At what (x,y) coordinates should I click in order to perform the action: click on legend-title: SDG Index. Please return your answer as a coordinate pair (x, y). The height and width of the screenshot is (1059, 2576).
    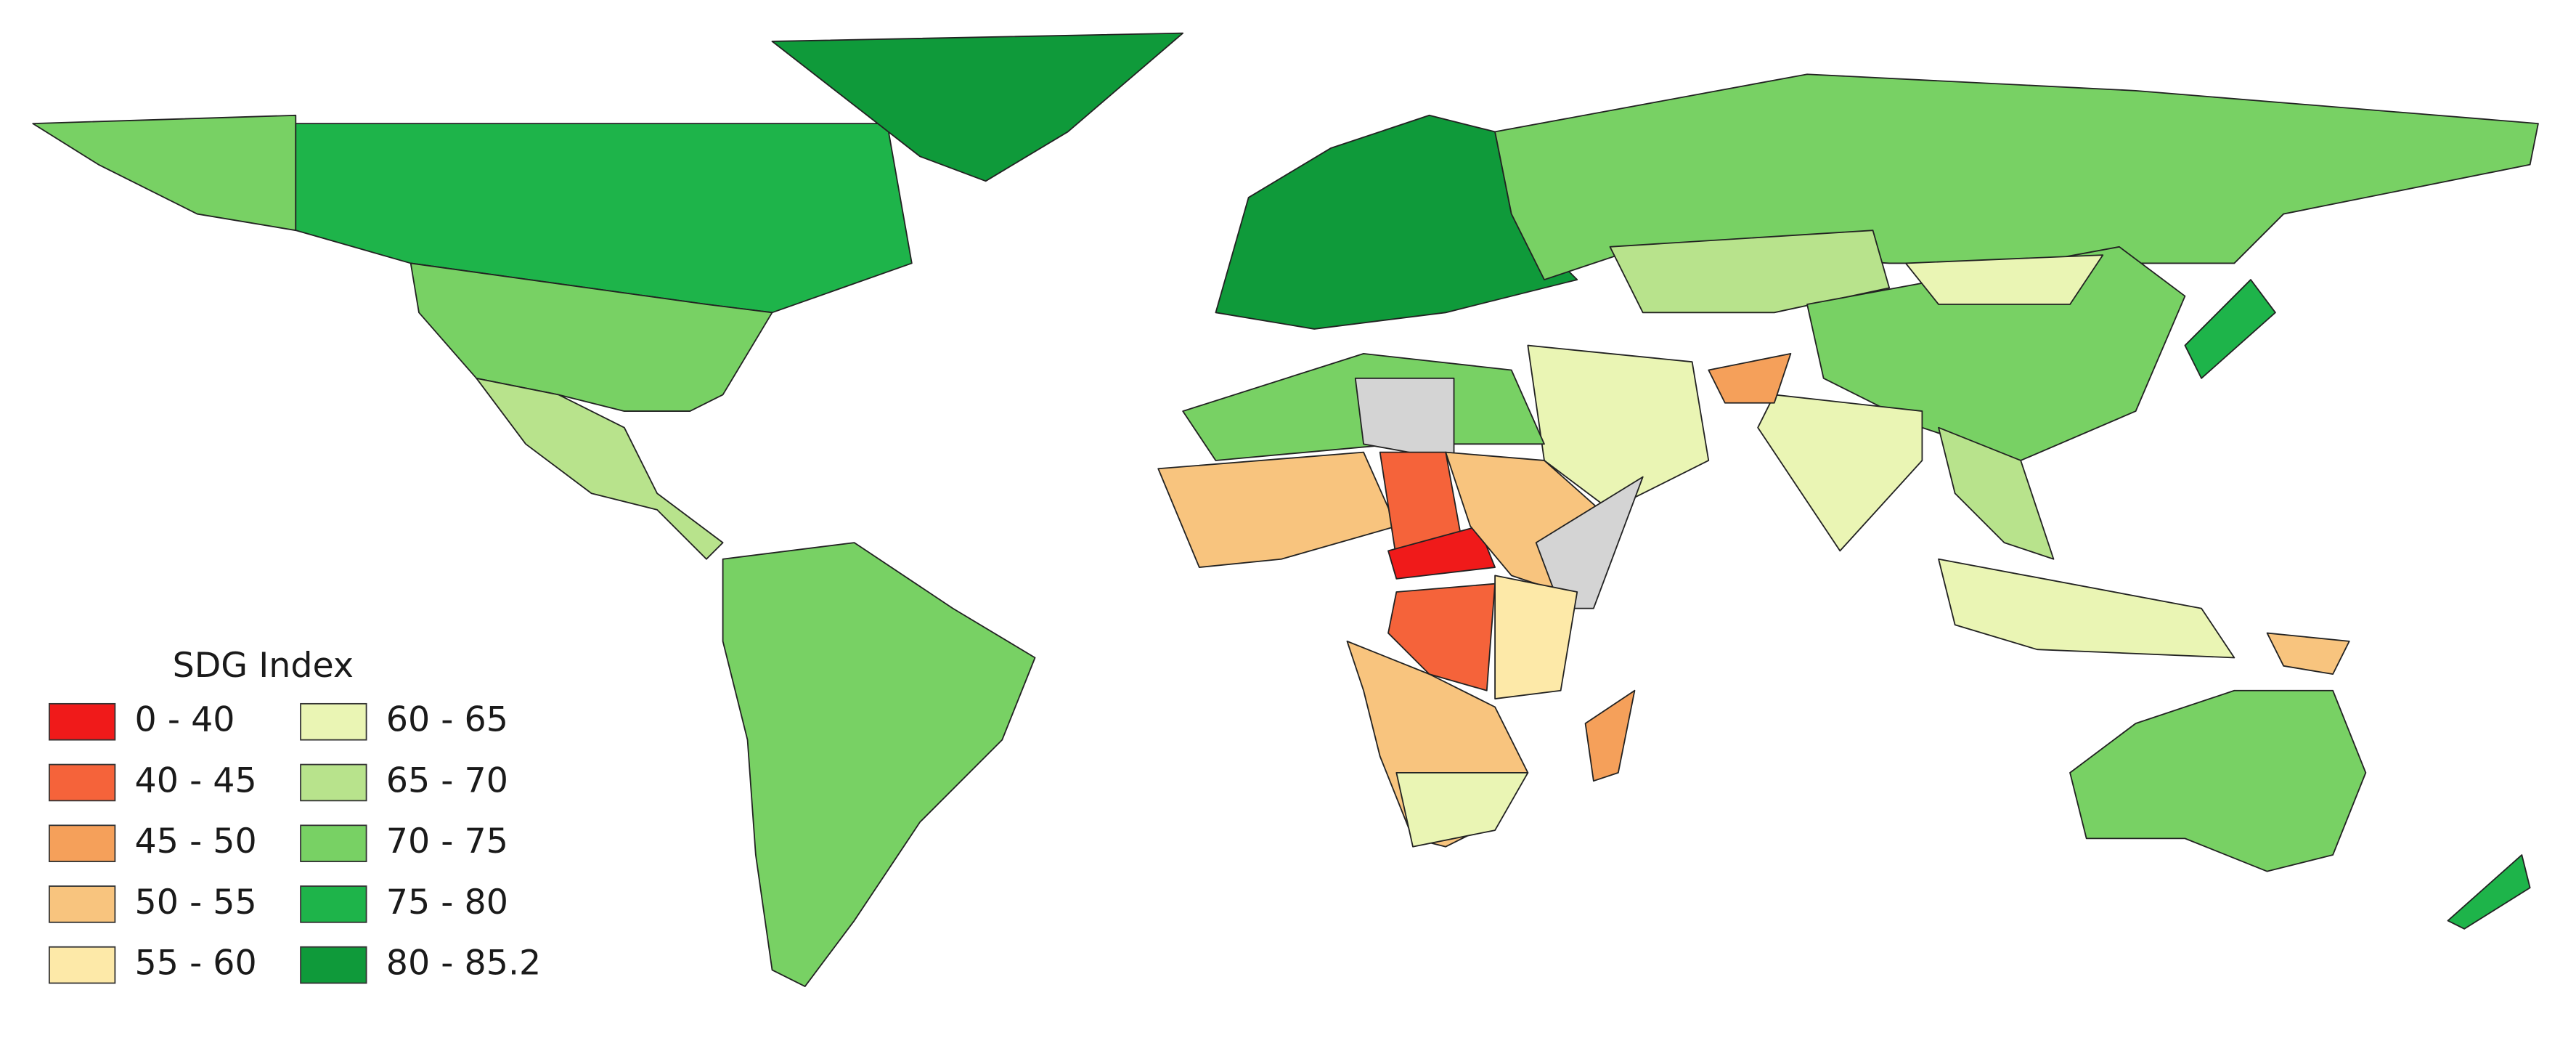
    Looking at the image, I should click on (263, 666).